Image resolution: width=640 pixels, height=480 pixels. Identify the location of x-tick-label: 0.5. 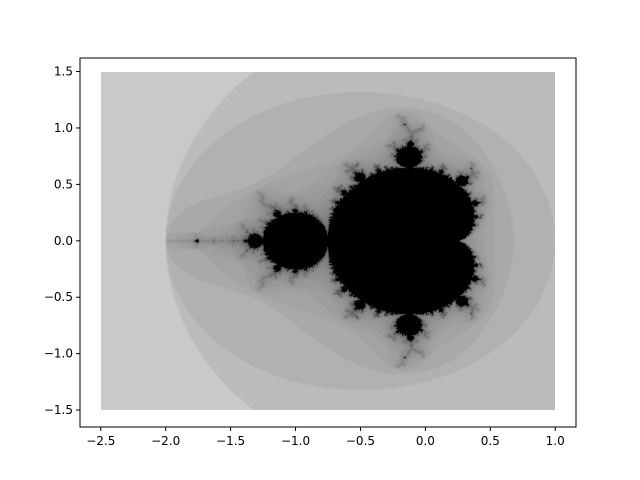
(490, 441).